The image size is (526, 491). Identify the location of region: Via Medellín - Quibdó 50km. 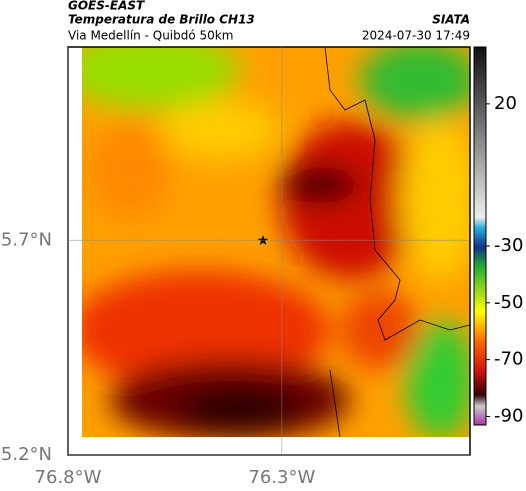
(150, 36).